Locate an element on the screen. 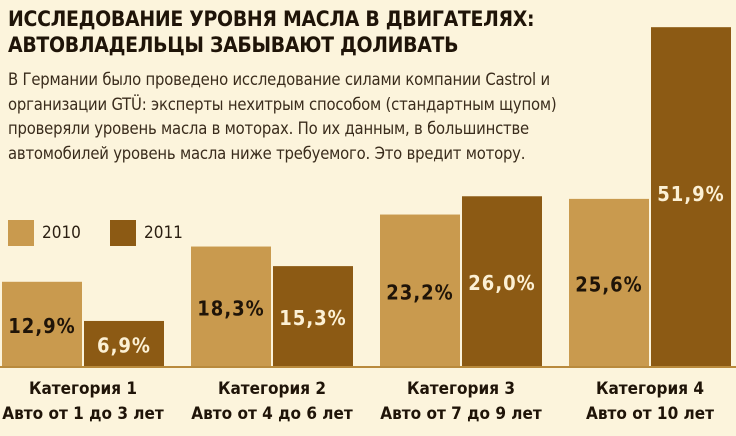 This screenshot has width=736, height=436. chart-title-line-1: ИССЛЕДОВАНИЕ УРОВНЯ МАСЛА В ДВИГАТЕЛЯХ: is located at coordinates (271, 19).